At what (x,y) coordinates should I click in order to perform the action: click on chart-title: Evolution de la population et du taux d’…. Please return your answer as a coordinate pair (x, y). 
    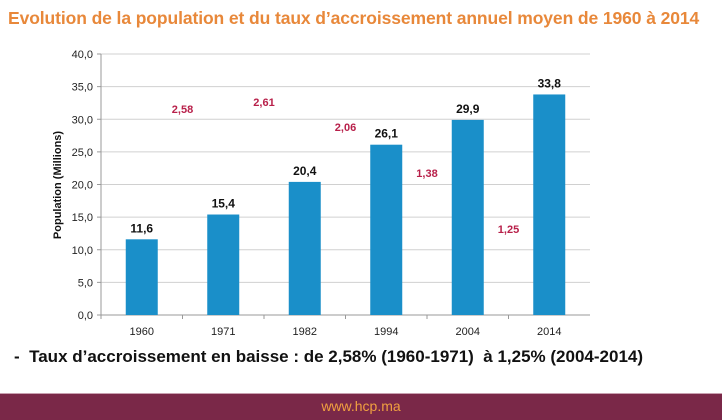
    Looking at the image, I should click on (354, 18).